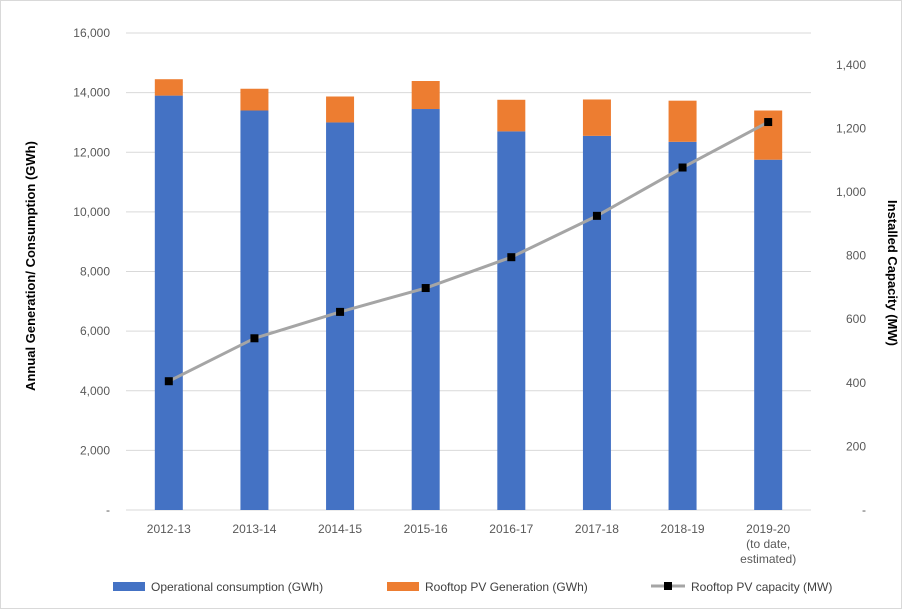 Image resolution: width=902 pixels, height=610 pixels. I want to click on category-label: 2019-20, so click(768, 529).